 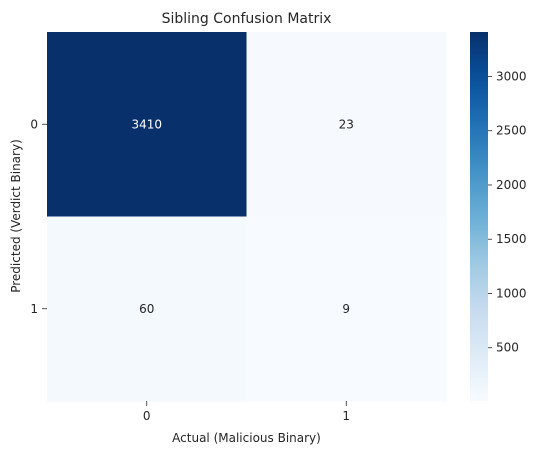 I want to click on cell-value-label: 60, so click(x=146, y=309).